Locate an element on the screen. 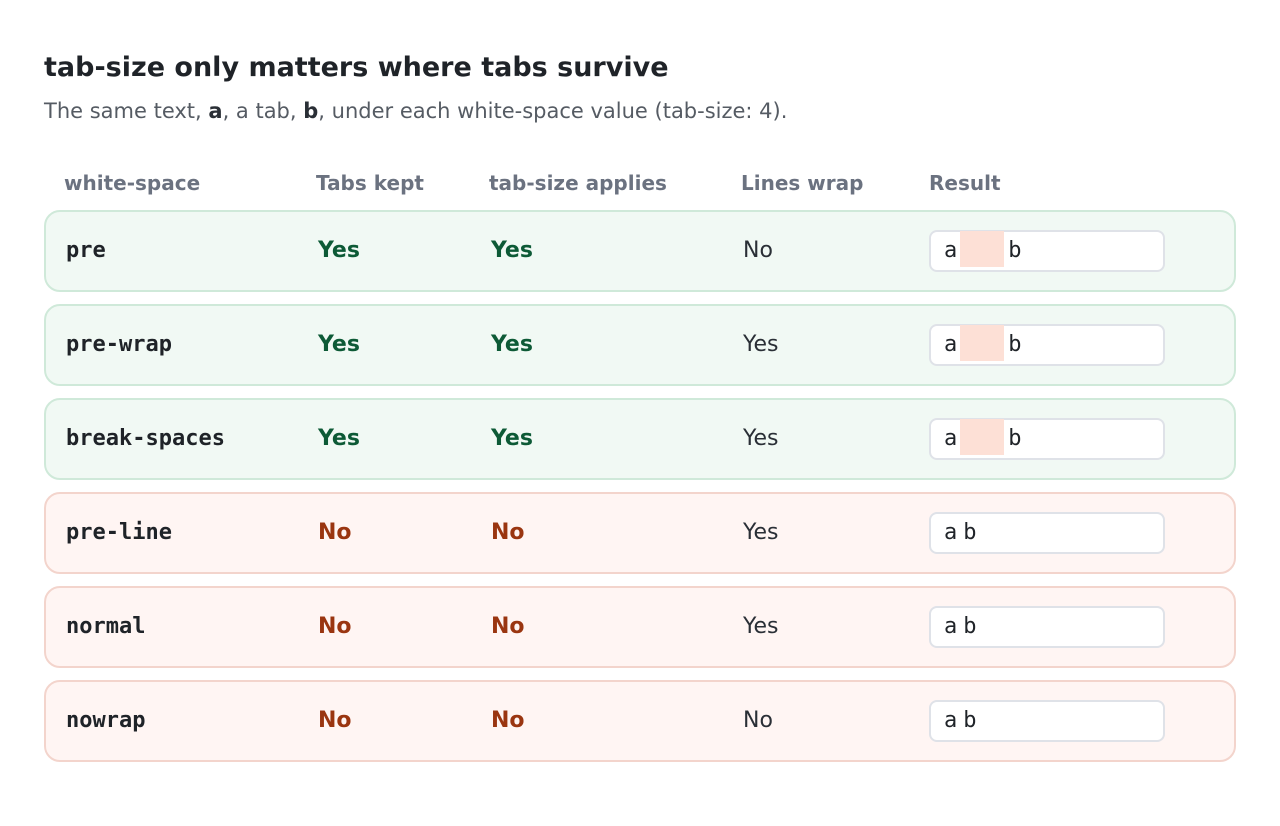 The height and width of the screenshot is (826, 1280). subtitle-pre: The same text, is located at coordinates (126, 111).